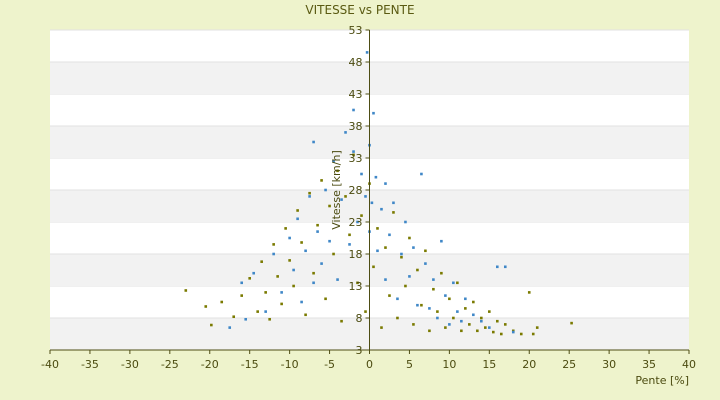 The width and height of the screenshot is (720, 400). I want to click on x-tick-label: -10, so click(290, 364).